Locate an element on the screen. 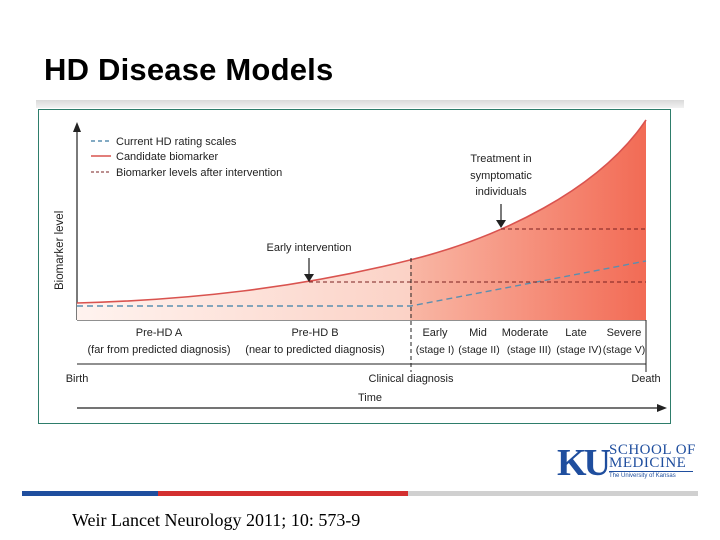 The width and height of the screenshot is (720, 540). x-axis-label: Time is located at coordinates (370, 398).